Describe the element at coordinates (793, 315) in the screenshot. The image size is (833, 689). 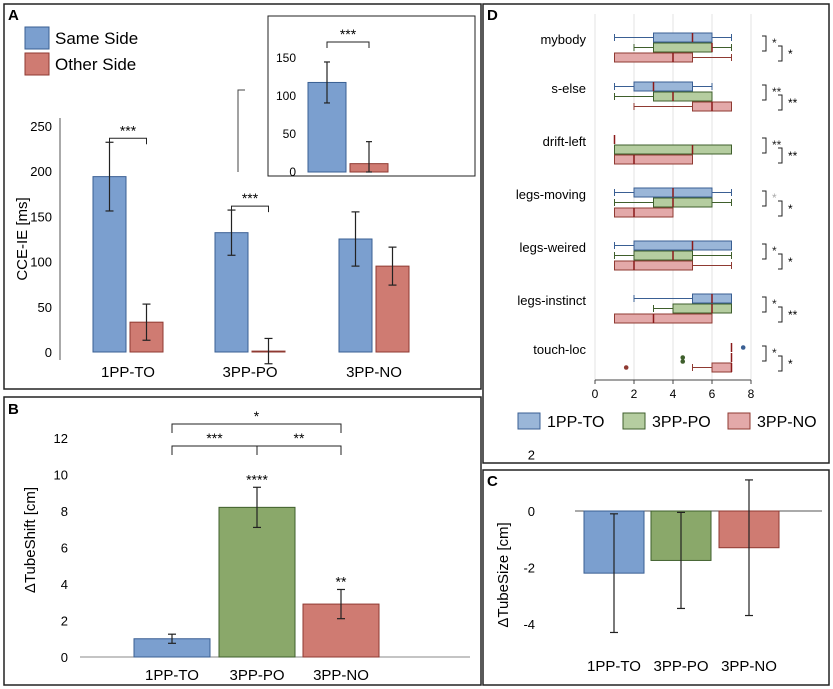
I see `sig-label-d2-legs-instinct: **` at that location.